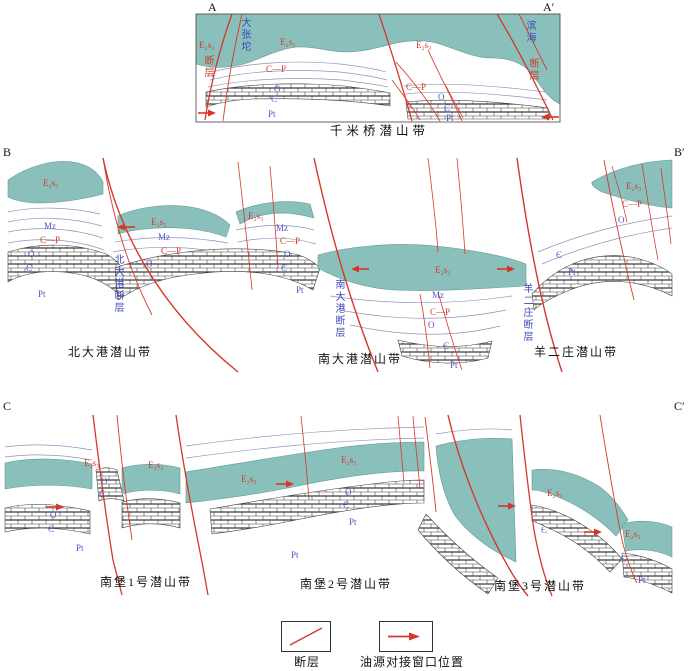 The image size is (700, 671). Describe the element at coordinates (412, 662) in the screenshot. I see `legend-oil-window-label: 油源对接窗口位置` at that location.